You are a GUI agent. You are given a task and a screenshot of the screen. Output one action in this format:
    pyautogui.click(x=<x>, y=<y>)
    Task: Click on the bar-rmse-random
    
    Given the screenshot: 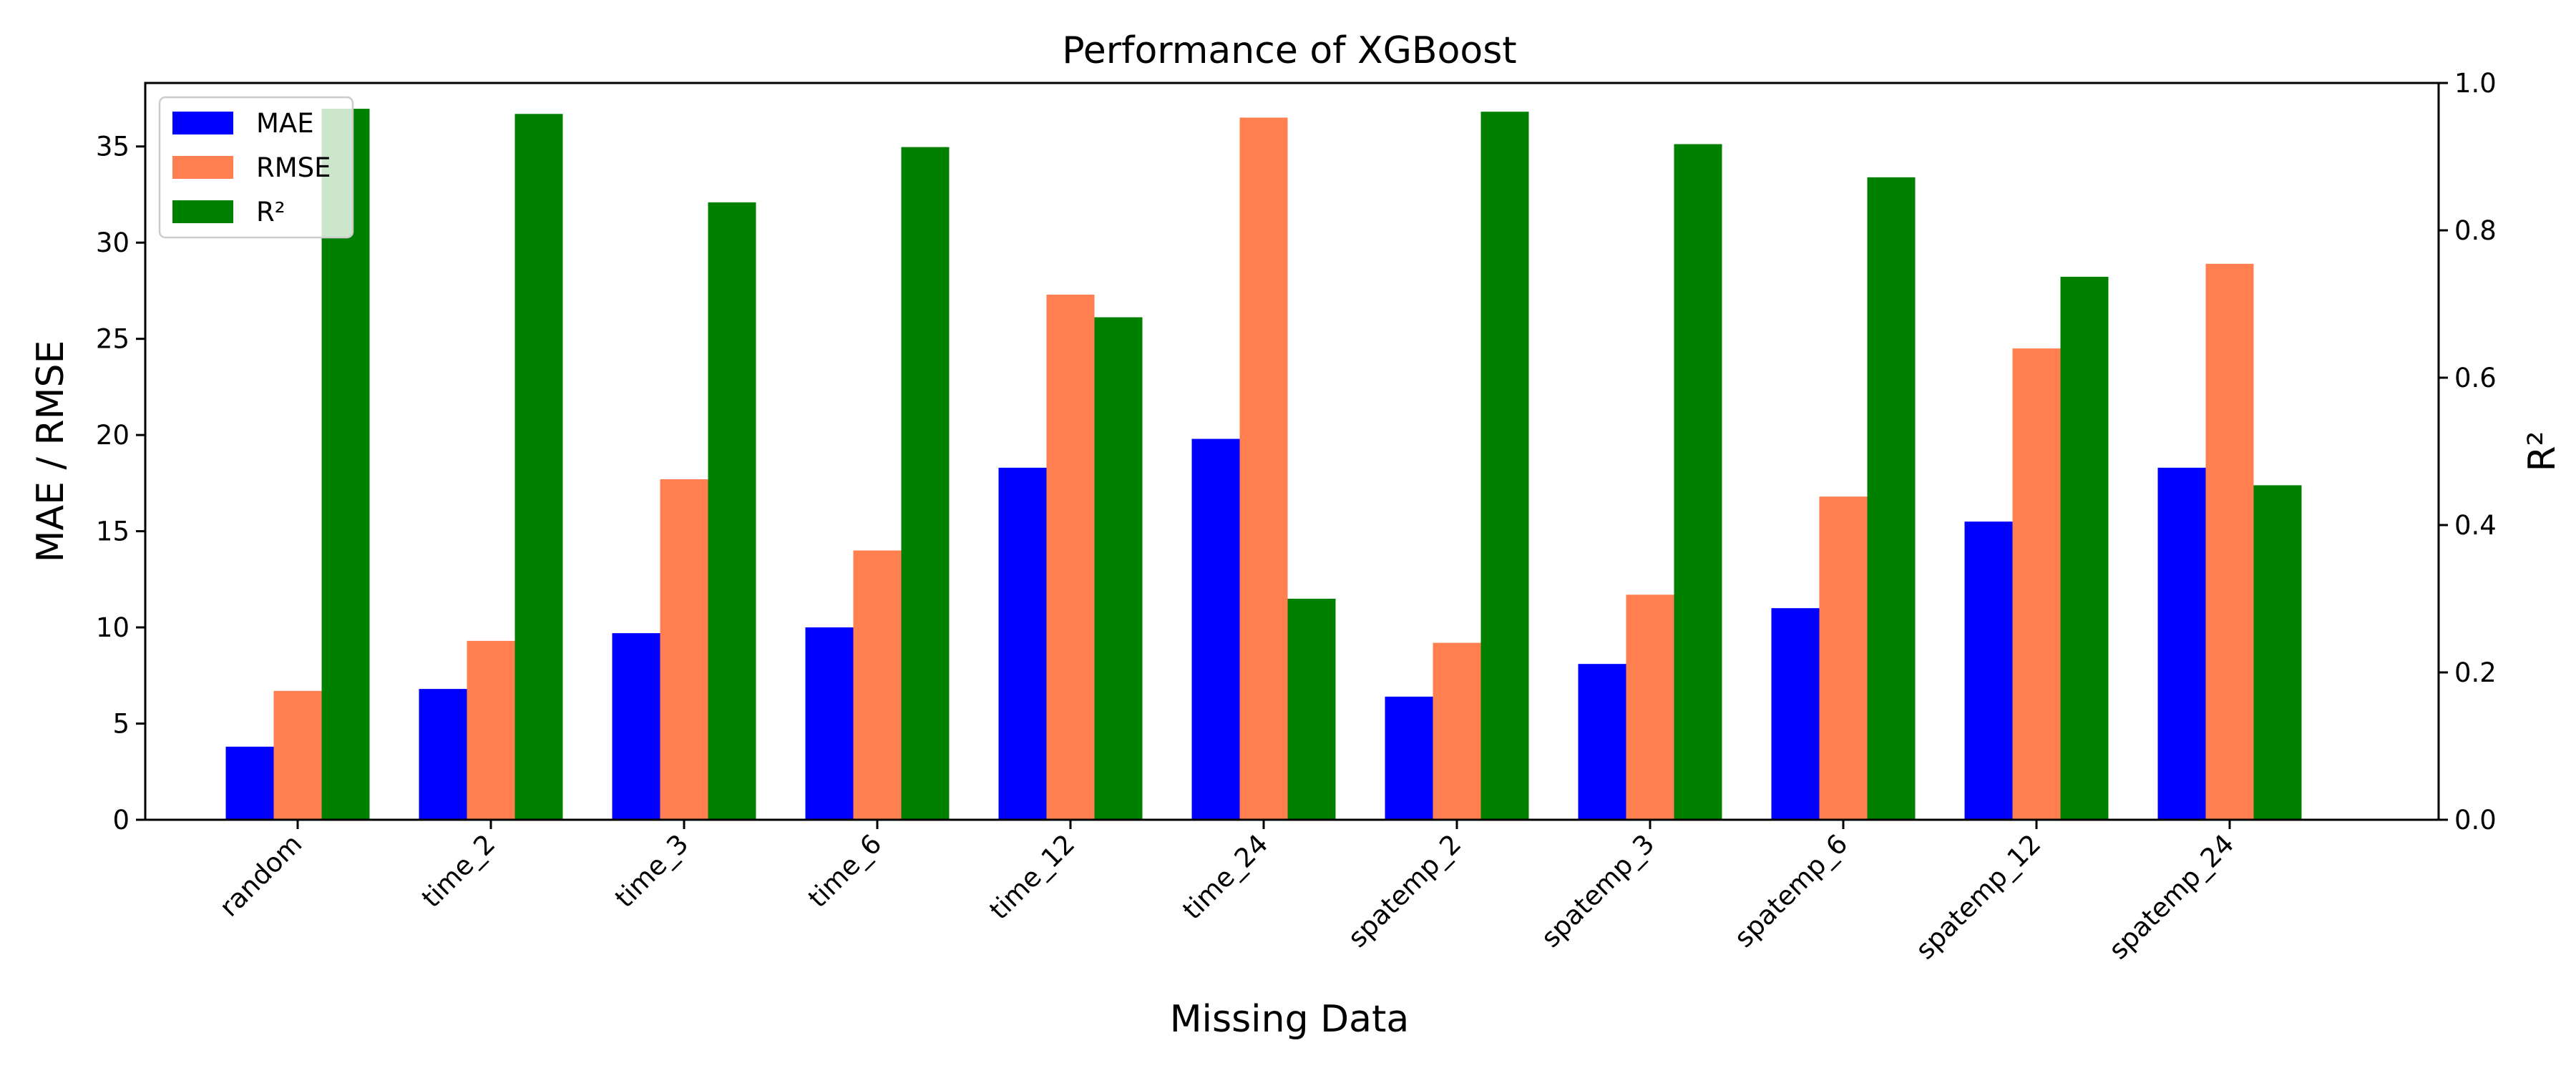 What is the action you would take?
    pyautogui.click(x=297, y=755)
    